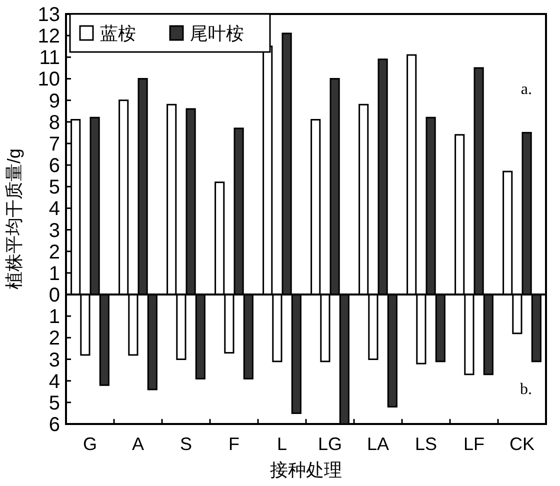  I want to click on y-axis-title: 植株平均干质量/g, so click(14, 219).